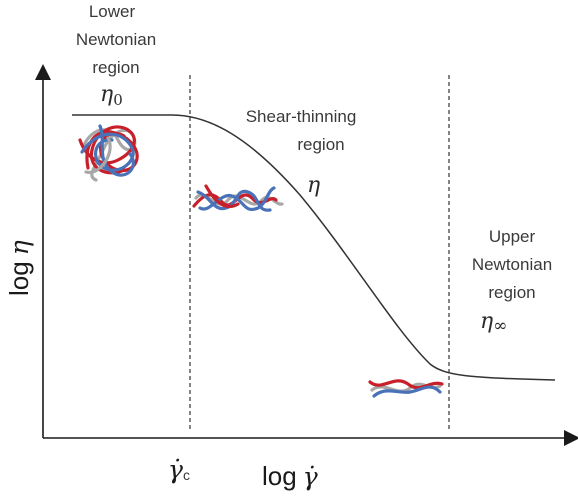  Describe the element at coordinates (179, 469) in the screenshot. I see `critical-rate-label: γ̇c` at that location.